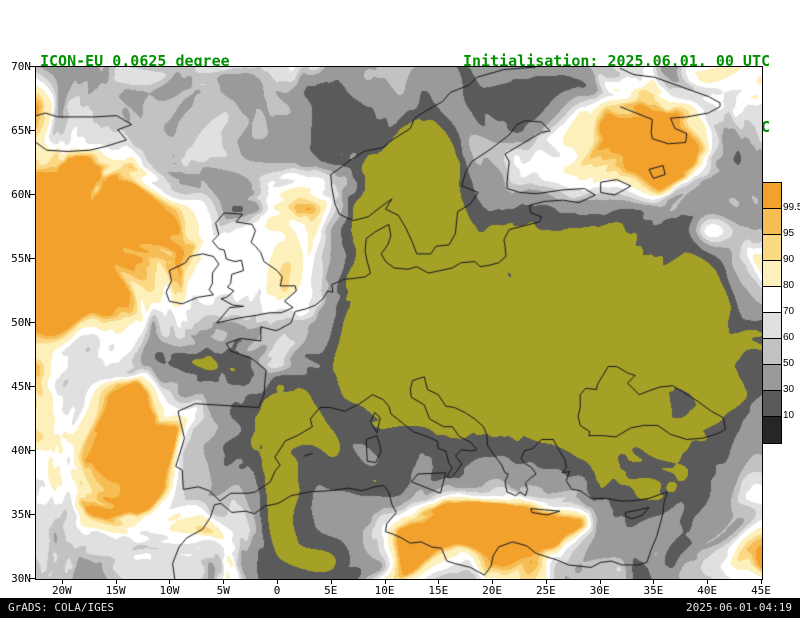 The height and width of the screenshot is (618, 800). Describe the element at coordinates (21, 194) in the screenshot. I see `lat-label-60N: 60N` at that location.